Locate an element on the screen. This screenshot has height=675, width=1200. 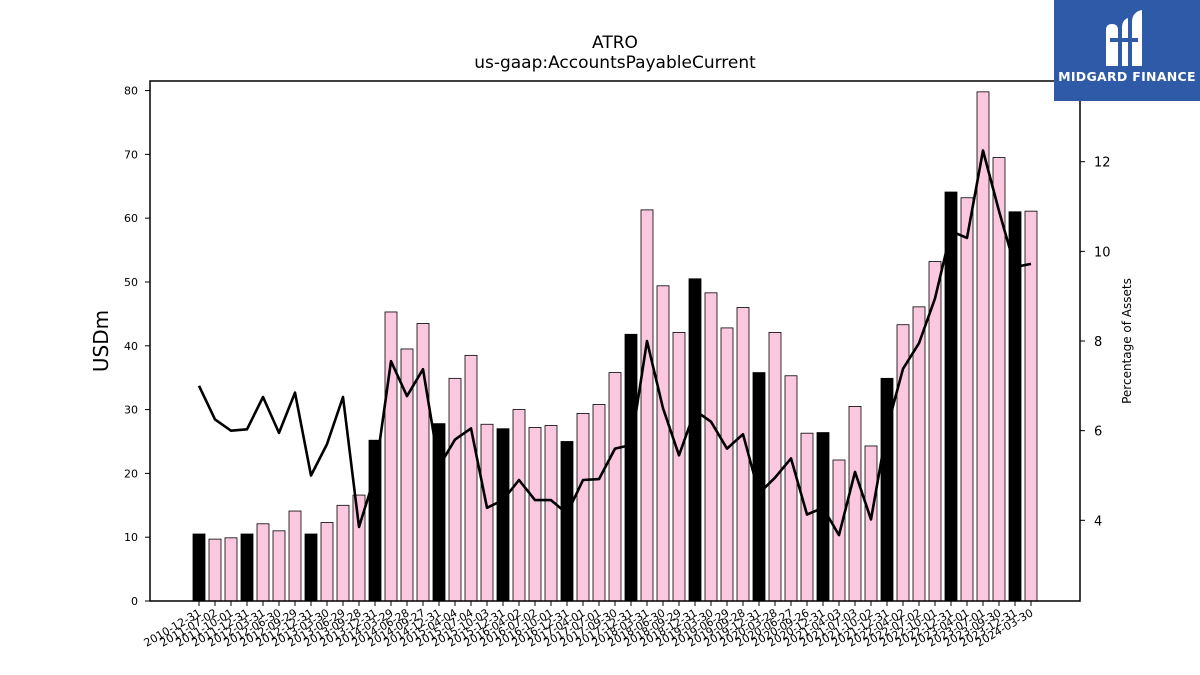
y2-tick-label: 8 is located at coordinates (1098, 342).